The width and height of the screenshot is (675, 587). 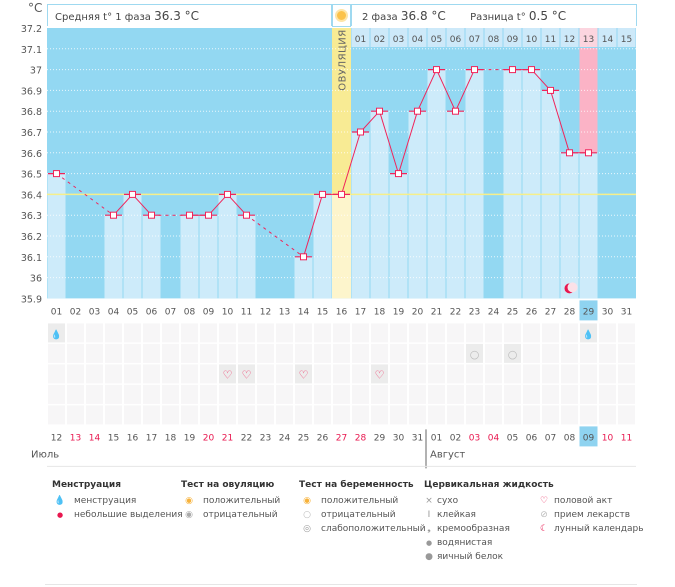 What do you see at coordinates (588, 100) in the screenshot?
I see `current-day-column` at bounding box center [588, 100].